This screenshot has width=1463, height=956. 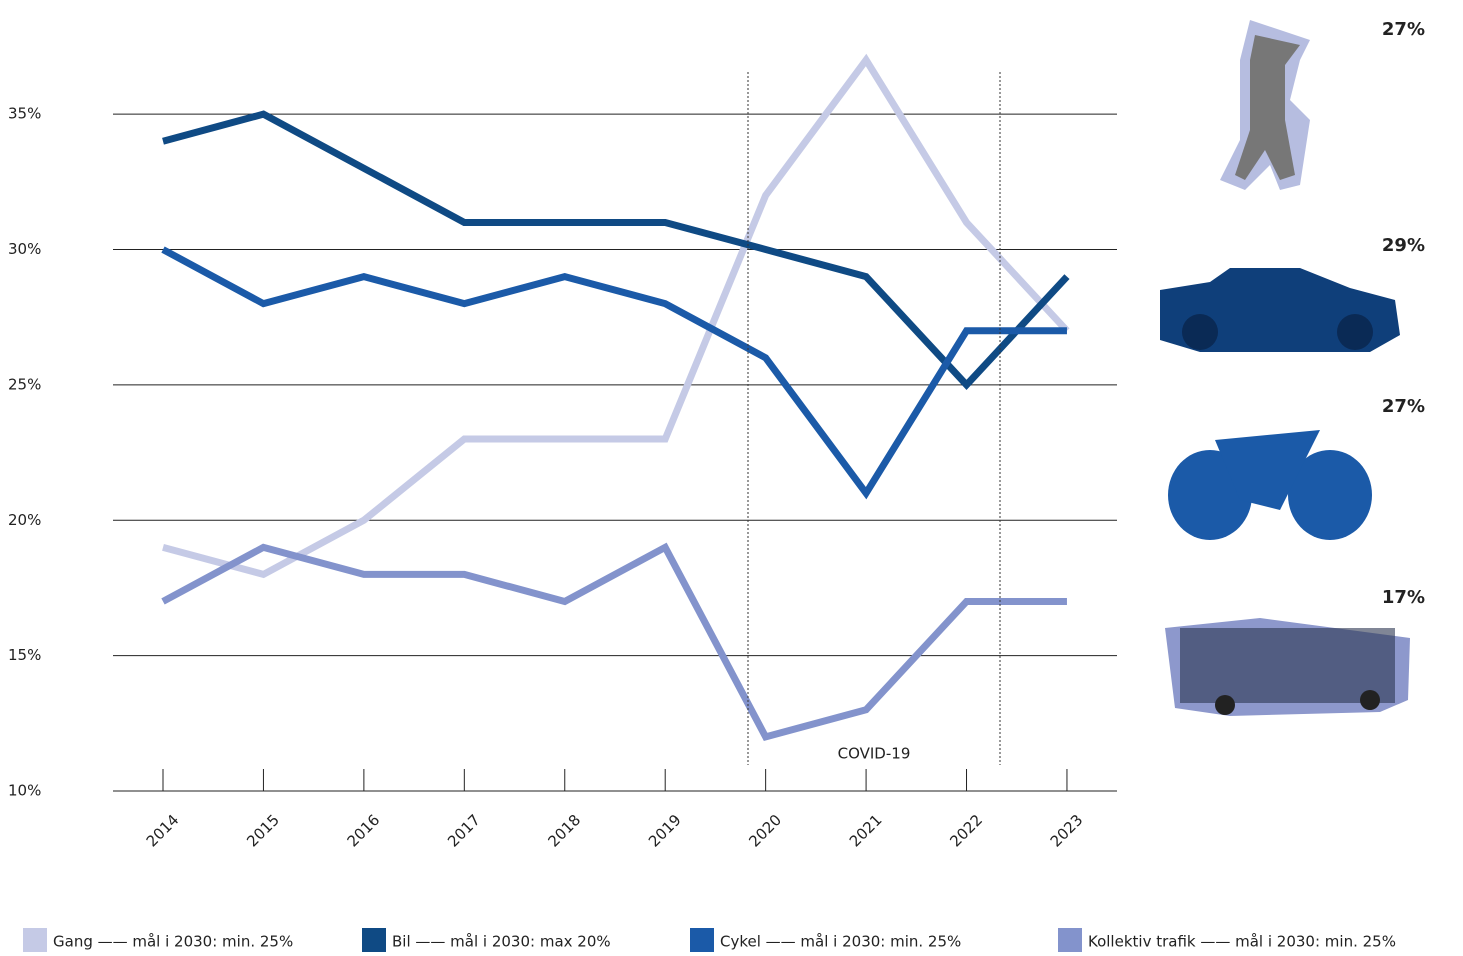 What do you see at coordinates (1403, 597) in the screenshot?
I see `mode-share-label: 17%` at bounding box center [1403, 597].